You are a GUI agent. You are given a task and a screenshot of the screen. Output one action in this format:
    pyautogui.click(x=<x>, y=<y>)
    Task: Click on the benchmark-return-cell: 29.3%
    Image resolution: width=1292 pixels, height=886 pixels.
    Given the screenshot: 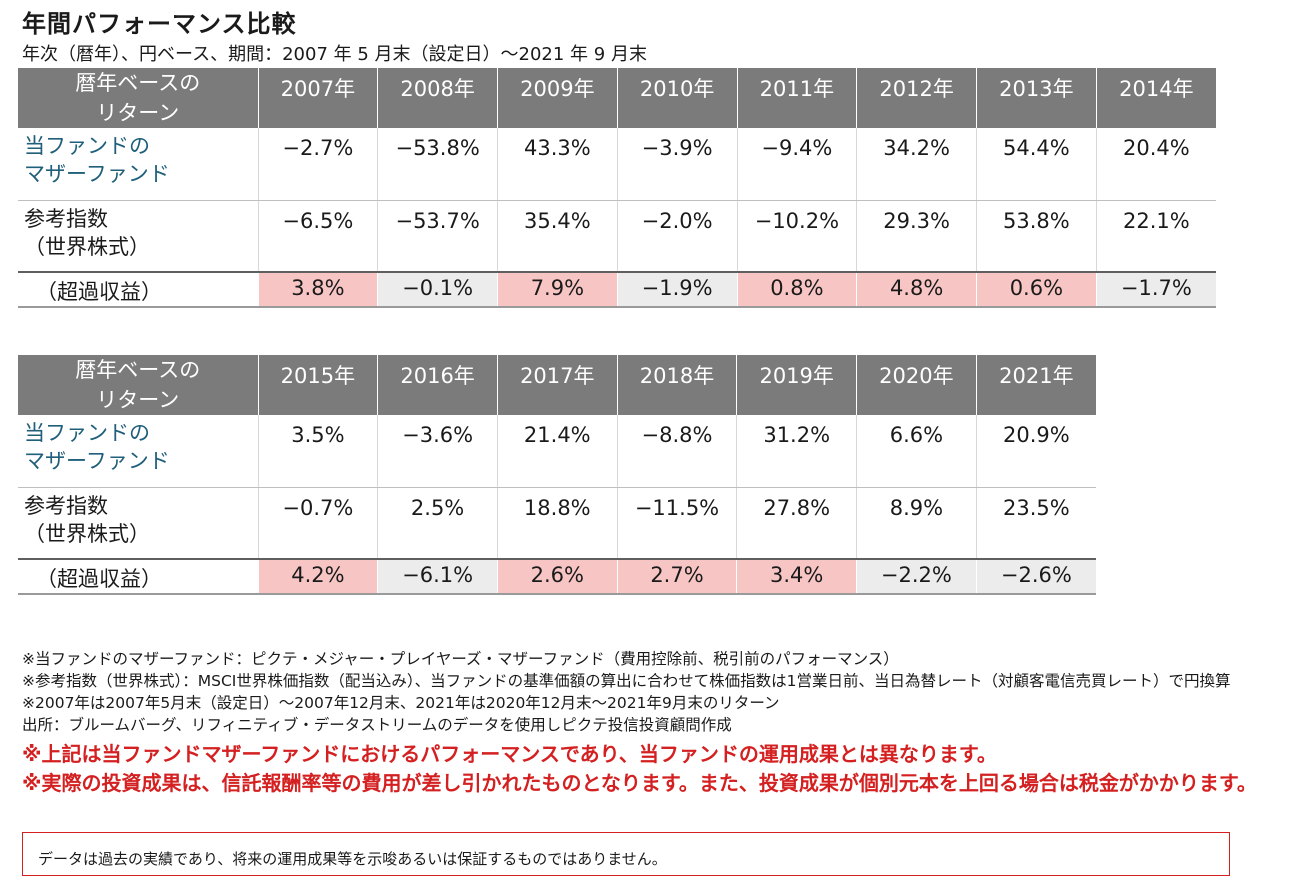 What is the action you would take?
    pyautogui.click(x=916, y=236)
    